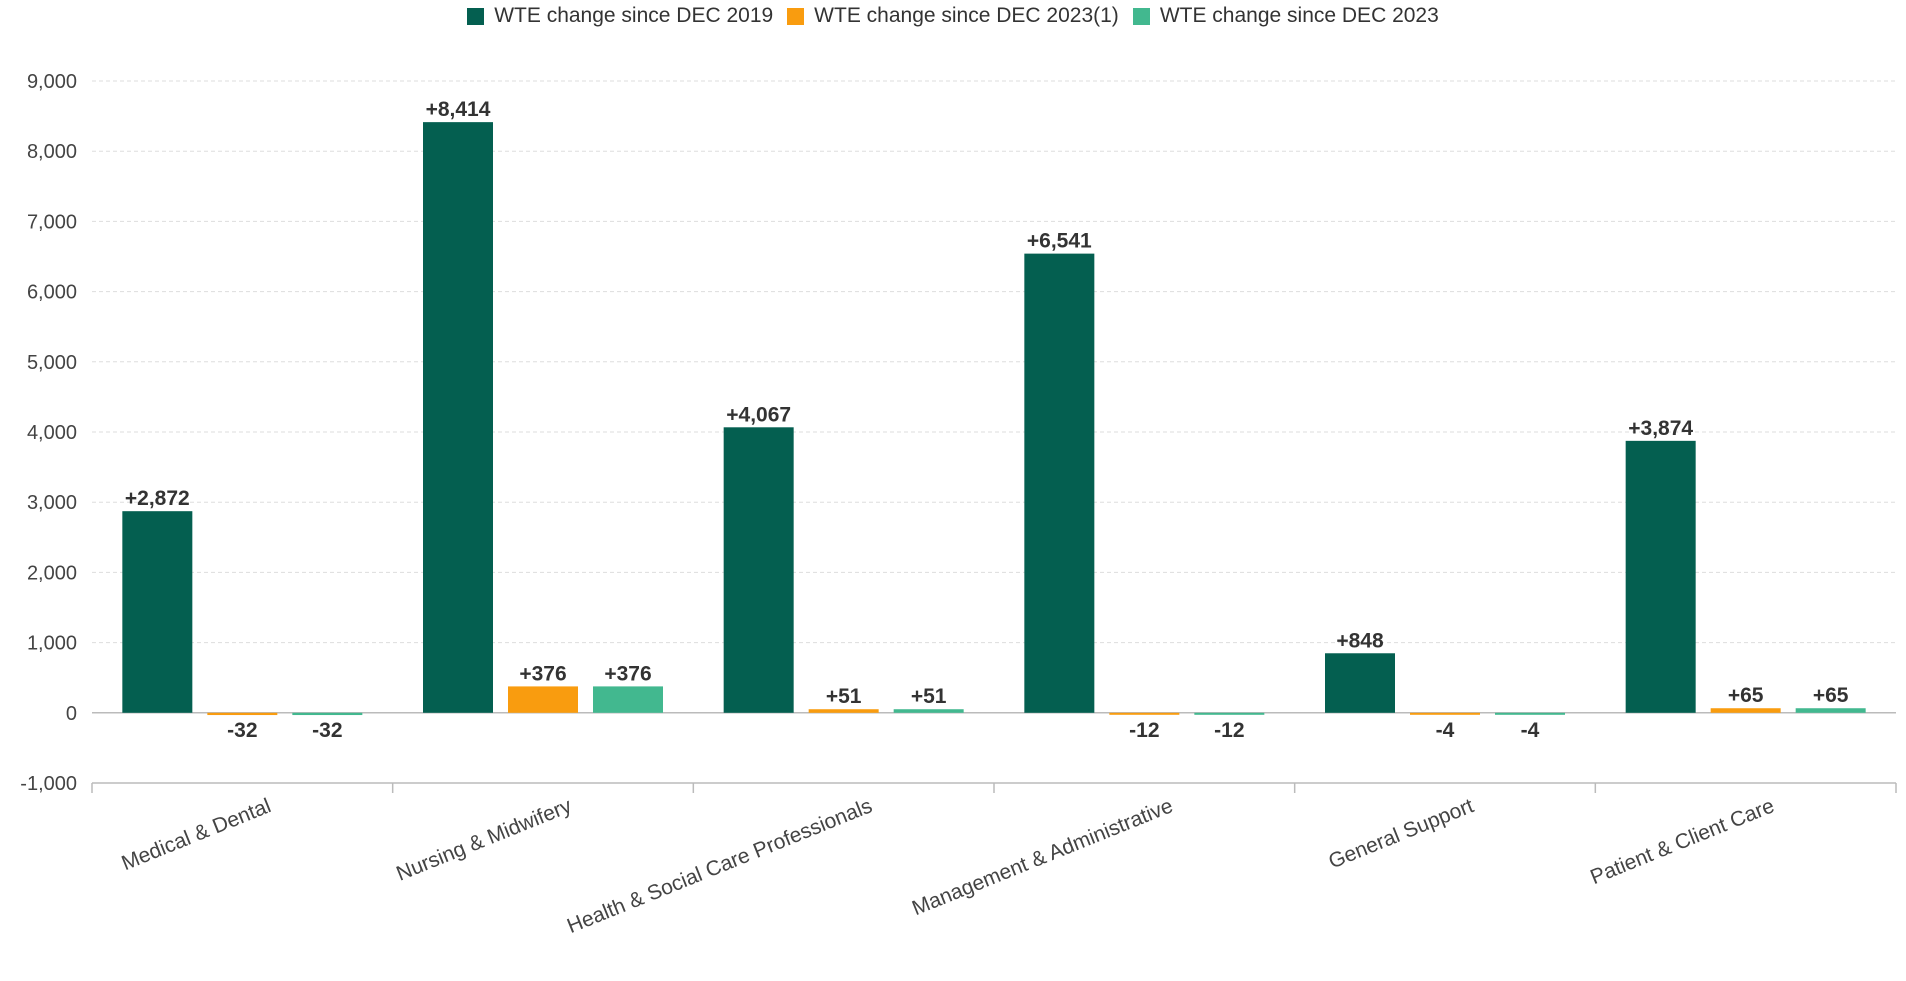  I want to click on y-tick-label: 4,000, so click(52, 433).